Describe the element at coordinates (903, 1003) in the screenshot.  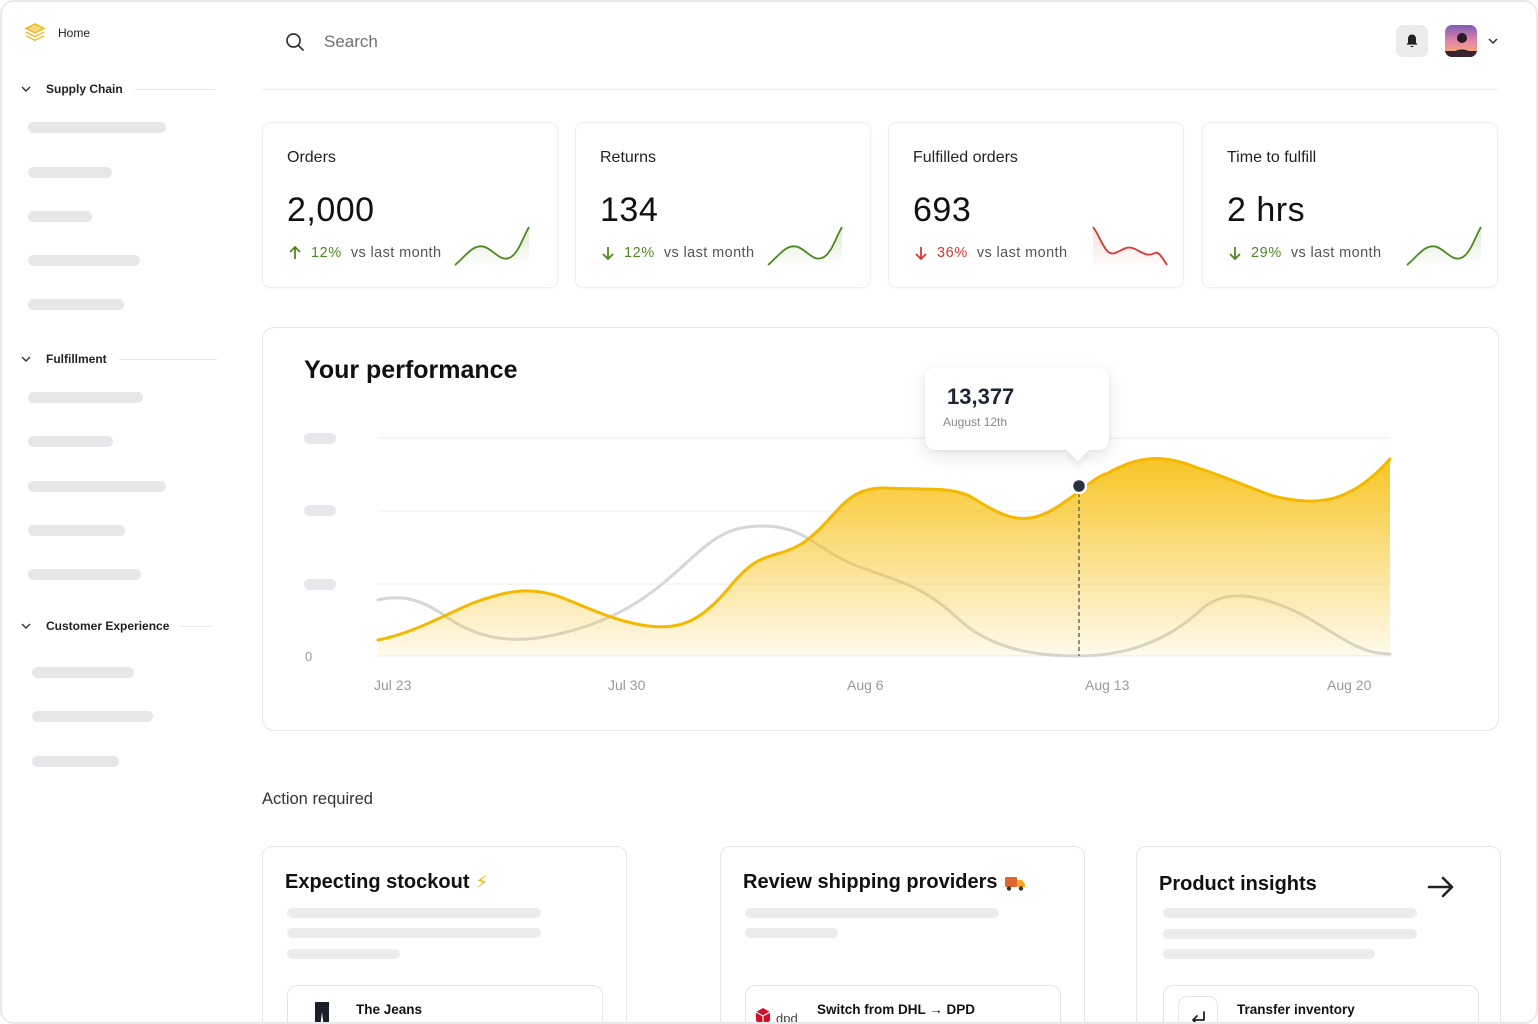
I see `action-item: dpd Switch from DHL → DPD` at that location.